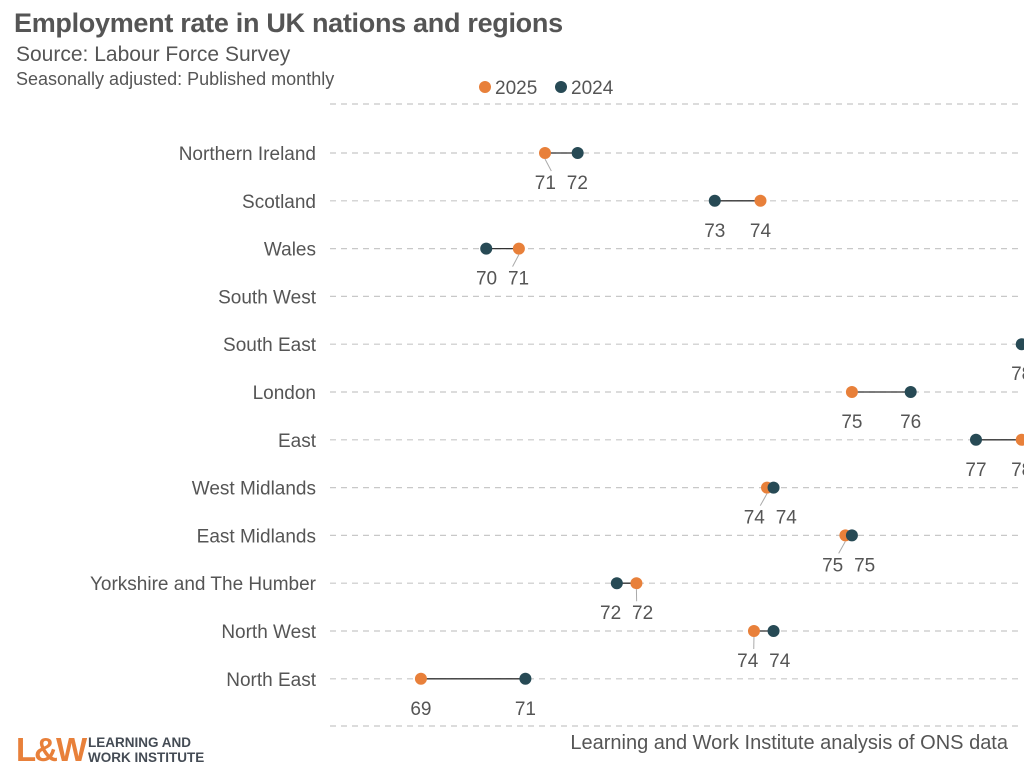 Image resolution: width=1024 pixels, height=773 pixels. I want to click on category-label: South East, so click(270, 345).